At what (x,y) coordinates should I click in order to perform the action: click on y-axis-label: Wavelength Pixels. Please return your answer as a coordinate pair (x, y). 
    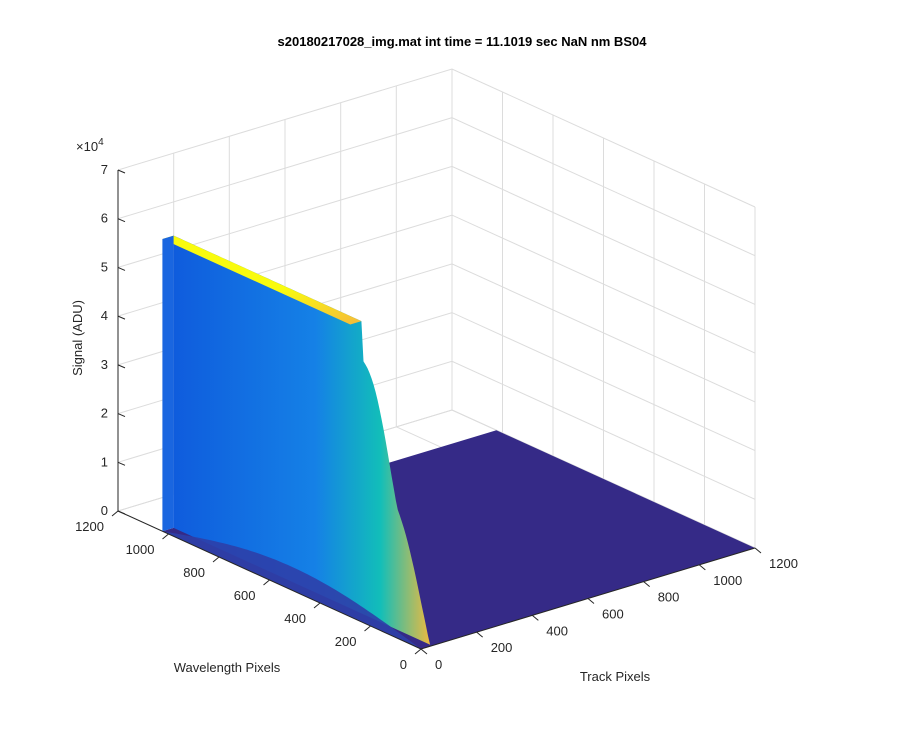
    Looking at the image, I should click on (227, 667).